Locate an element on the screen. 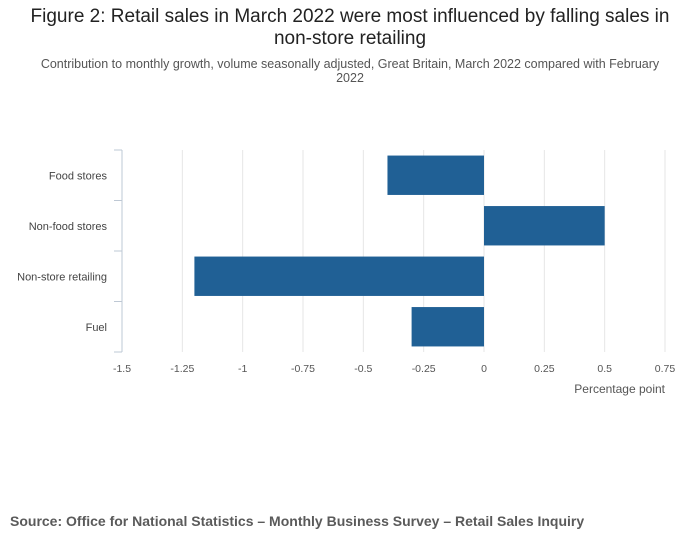 The width and height of the screenshot is (700, 549). y-category-label: Food stores is located at coordinates (78, 176).